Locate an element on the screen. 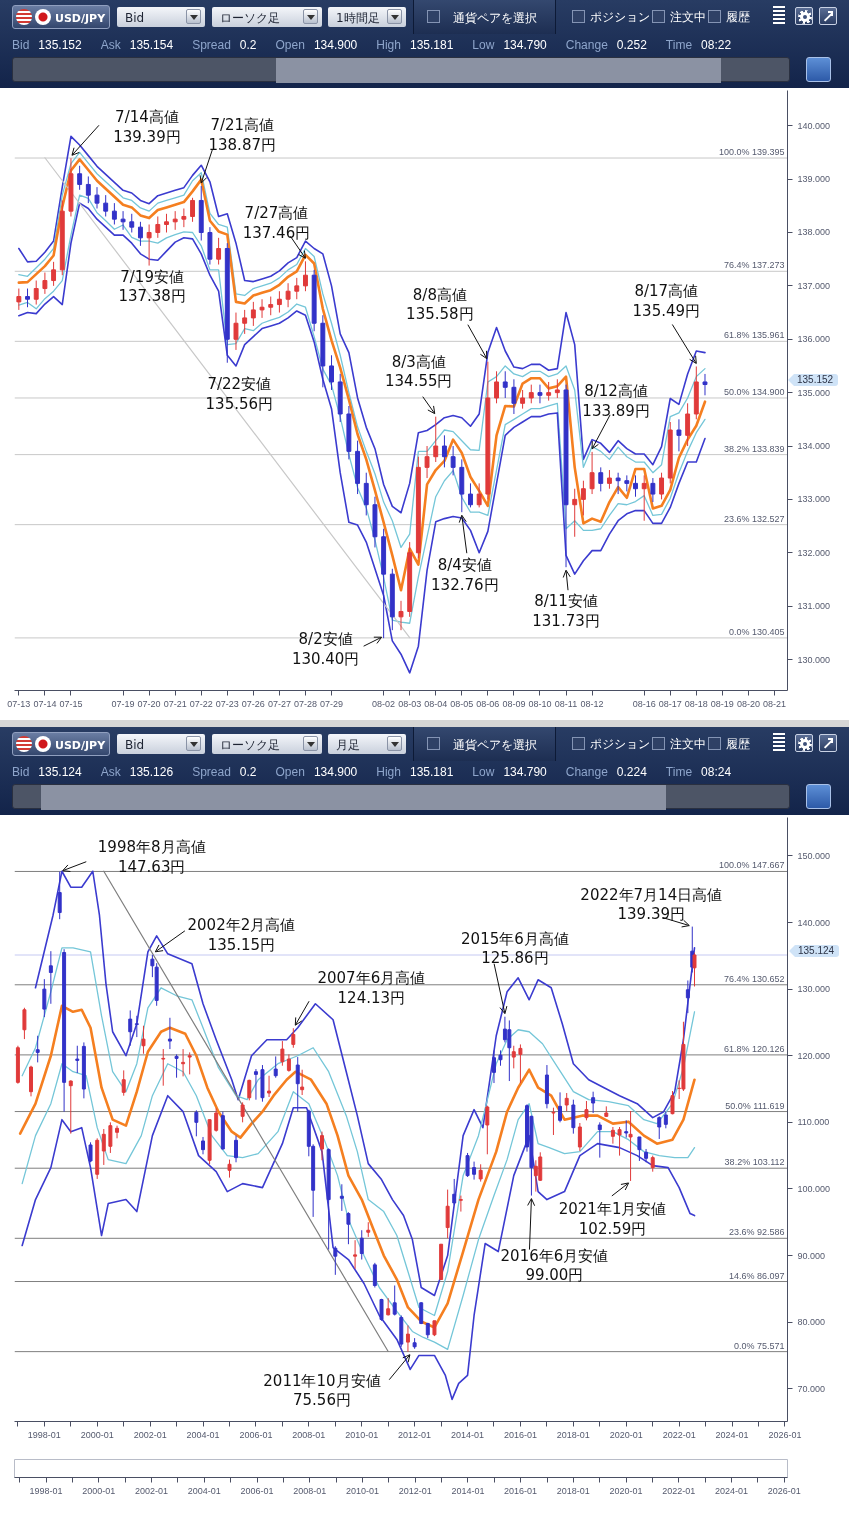  annotation: 7/27高値 137.46円 is located at coordinates (276, 223).